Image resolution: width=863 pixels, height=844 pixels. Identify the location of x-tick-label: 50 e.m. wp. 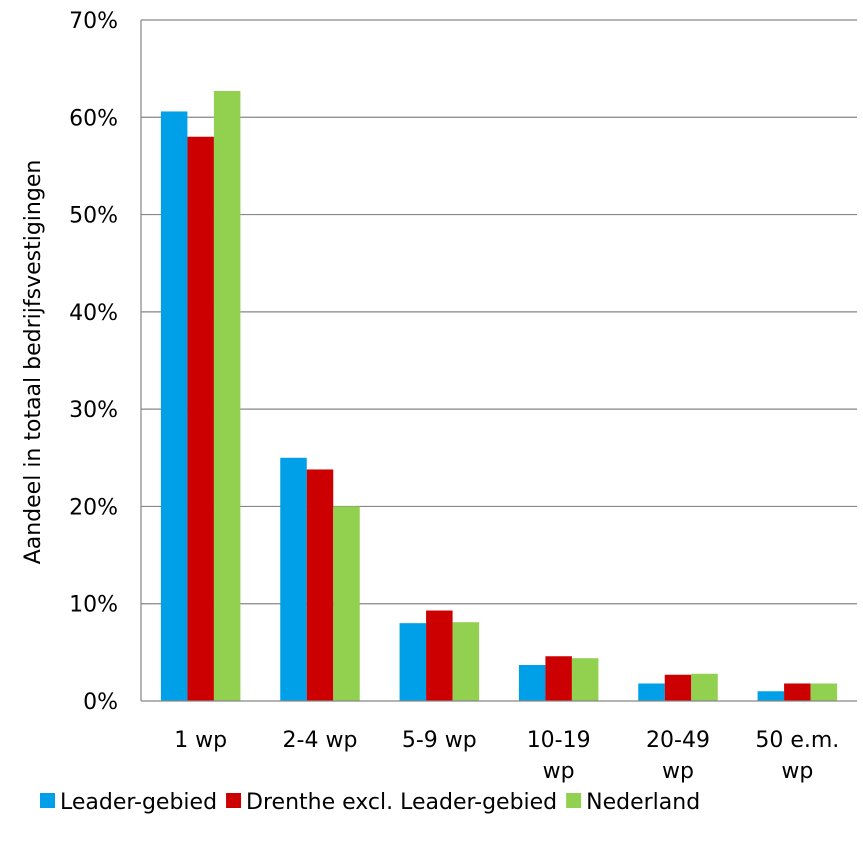
(797, 756).